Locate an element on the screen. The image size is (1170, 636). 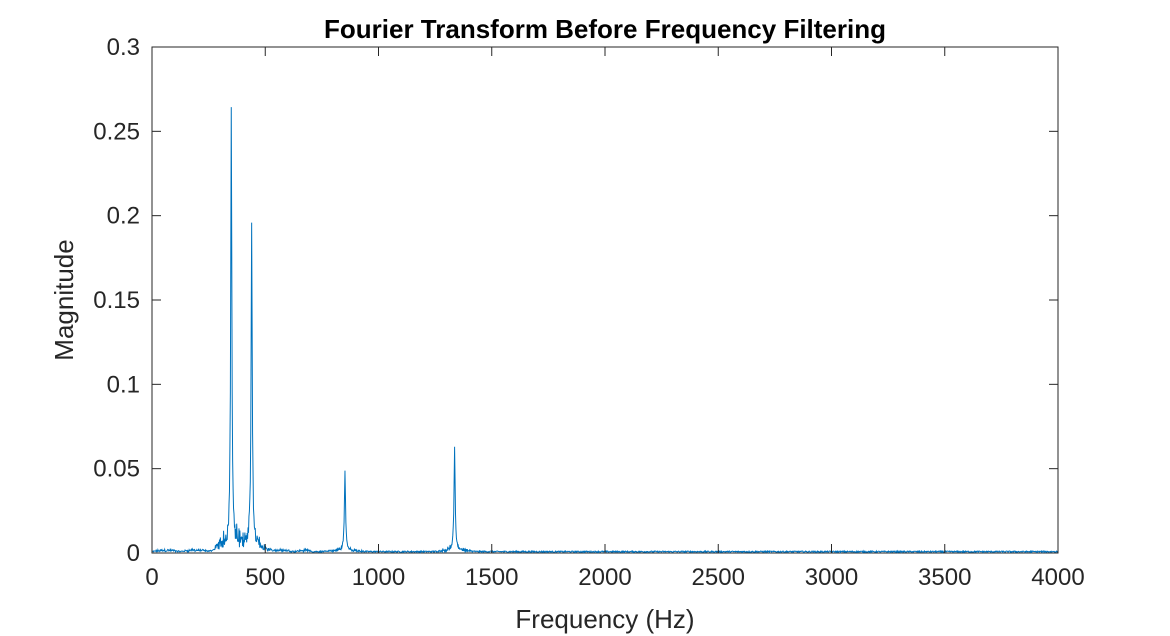
y-tick-label: 0.05 is located at coordinates (116, 469).